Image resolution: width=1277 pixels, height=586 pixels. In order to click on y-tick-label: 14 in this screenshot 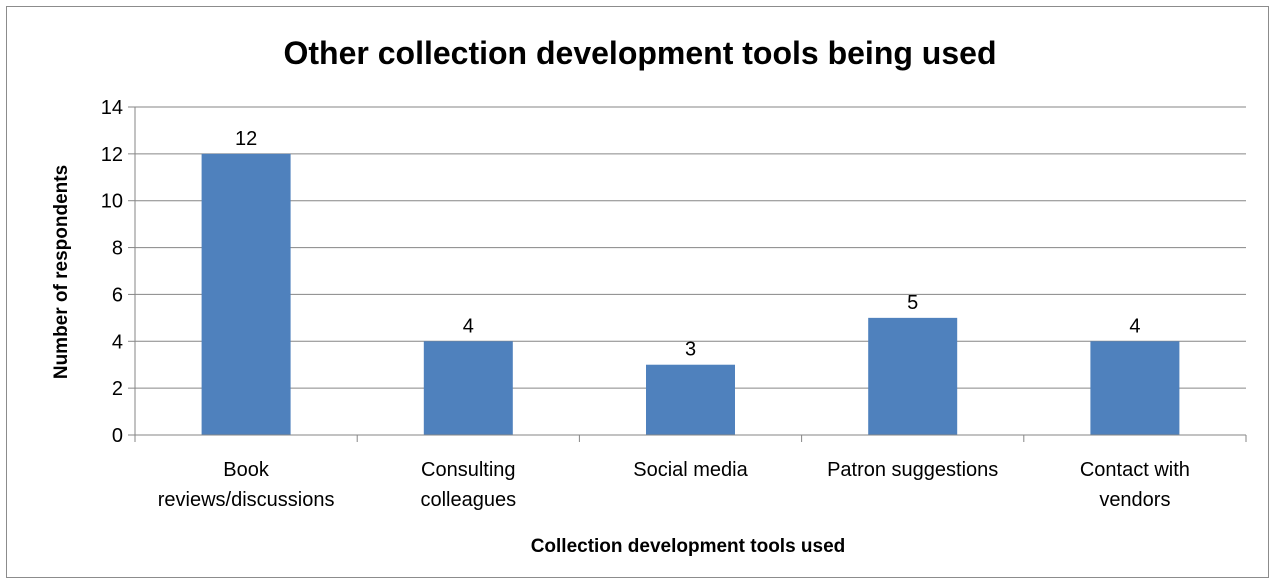, I will do `click(112, 108)`.